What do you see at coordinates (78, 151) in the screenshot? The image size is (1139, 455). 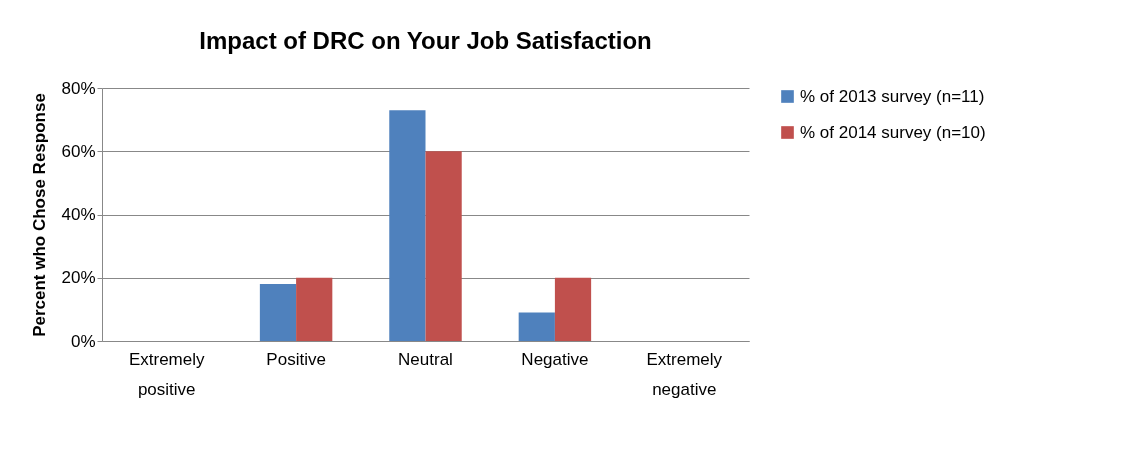 I see `y-tick-label: 60%` at bounding box center [78, 151].